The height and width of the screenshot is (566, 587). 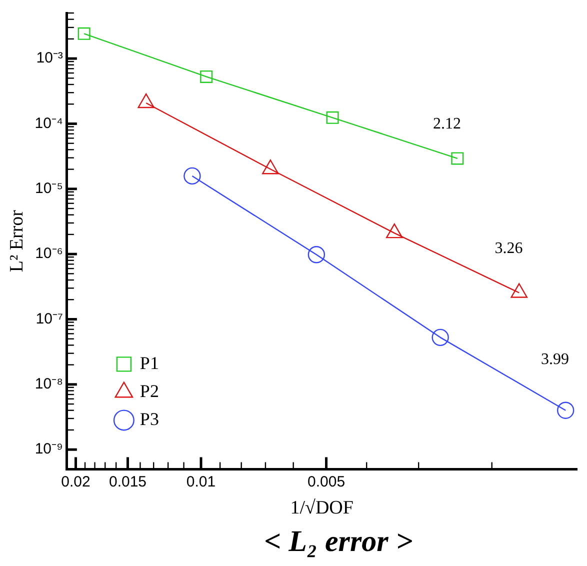 I want to click on x-tick-label: 0.02, so click(x=75, y=481).